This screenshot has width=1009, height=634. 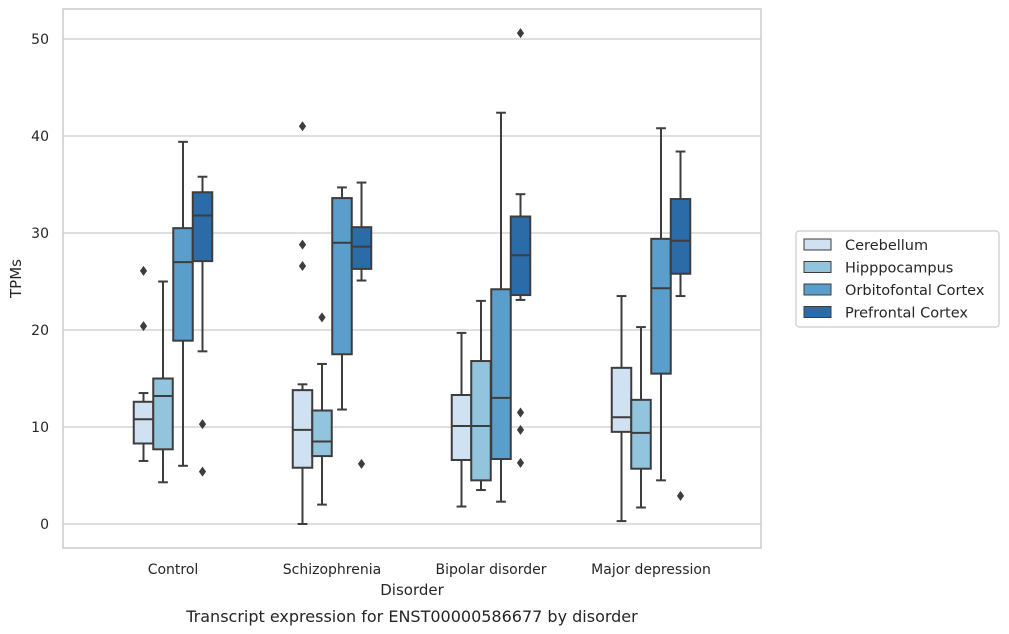 What do you see at coordinates (40, 428) in the screenshot?
I see `y-tick-label: 10` at bounding box center [40, 428].